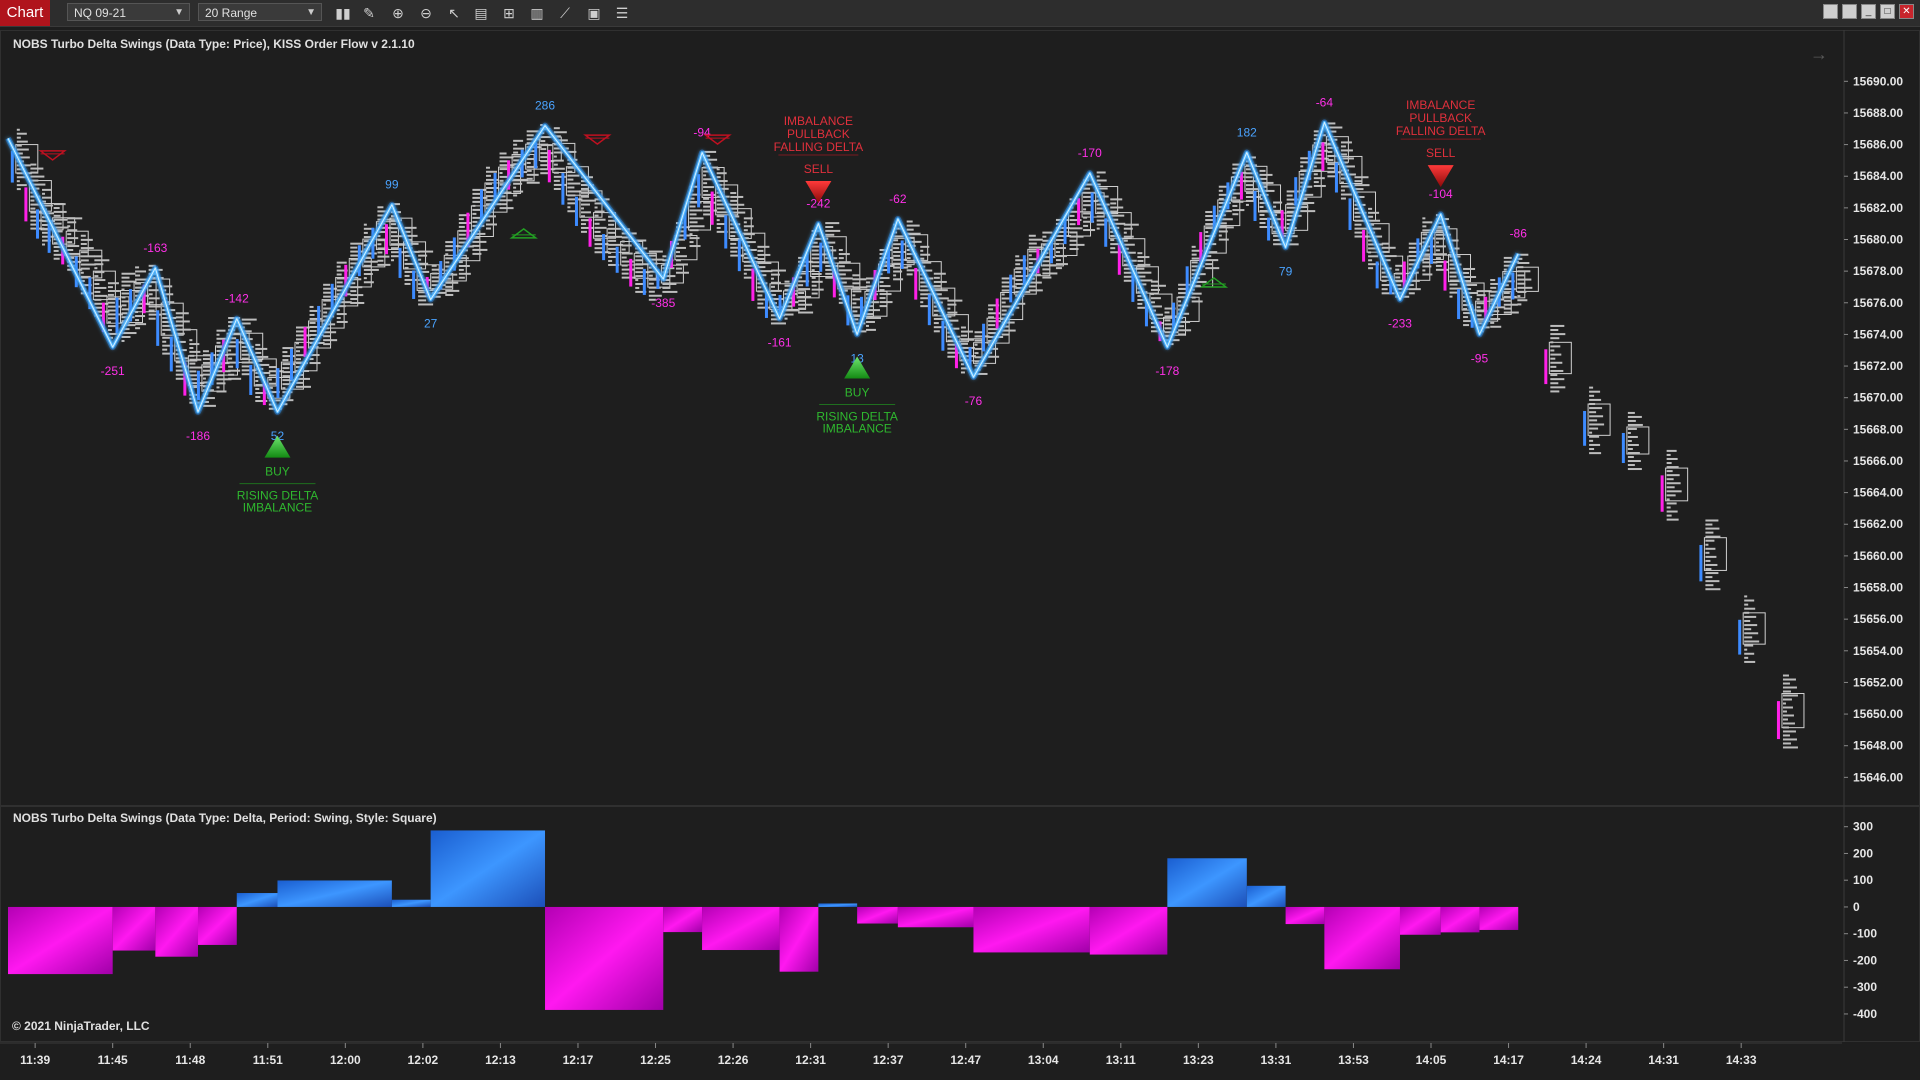 This screenshot has height=1080, width=1920. I want to click on sell-note-line: PULLBACK, so click(1440, 118).